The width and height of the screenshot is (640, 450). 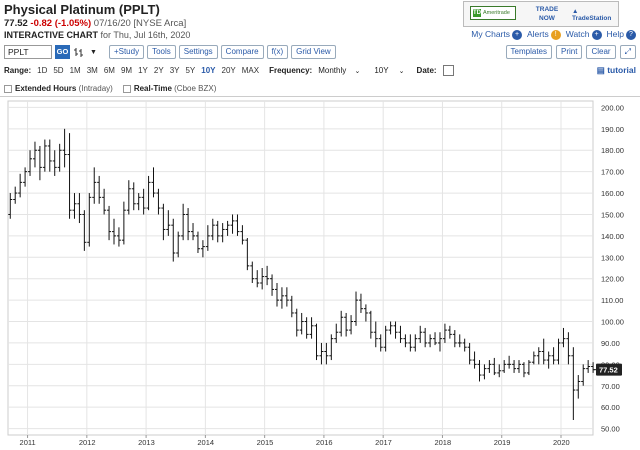 What do you see at coordinates (627, 52) in the screenshot?
I see `expand-icon: ⤢` at bounding box center [627, 52].